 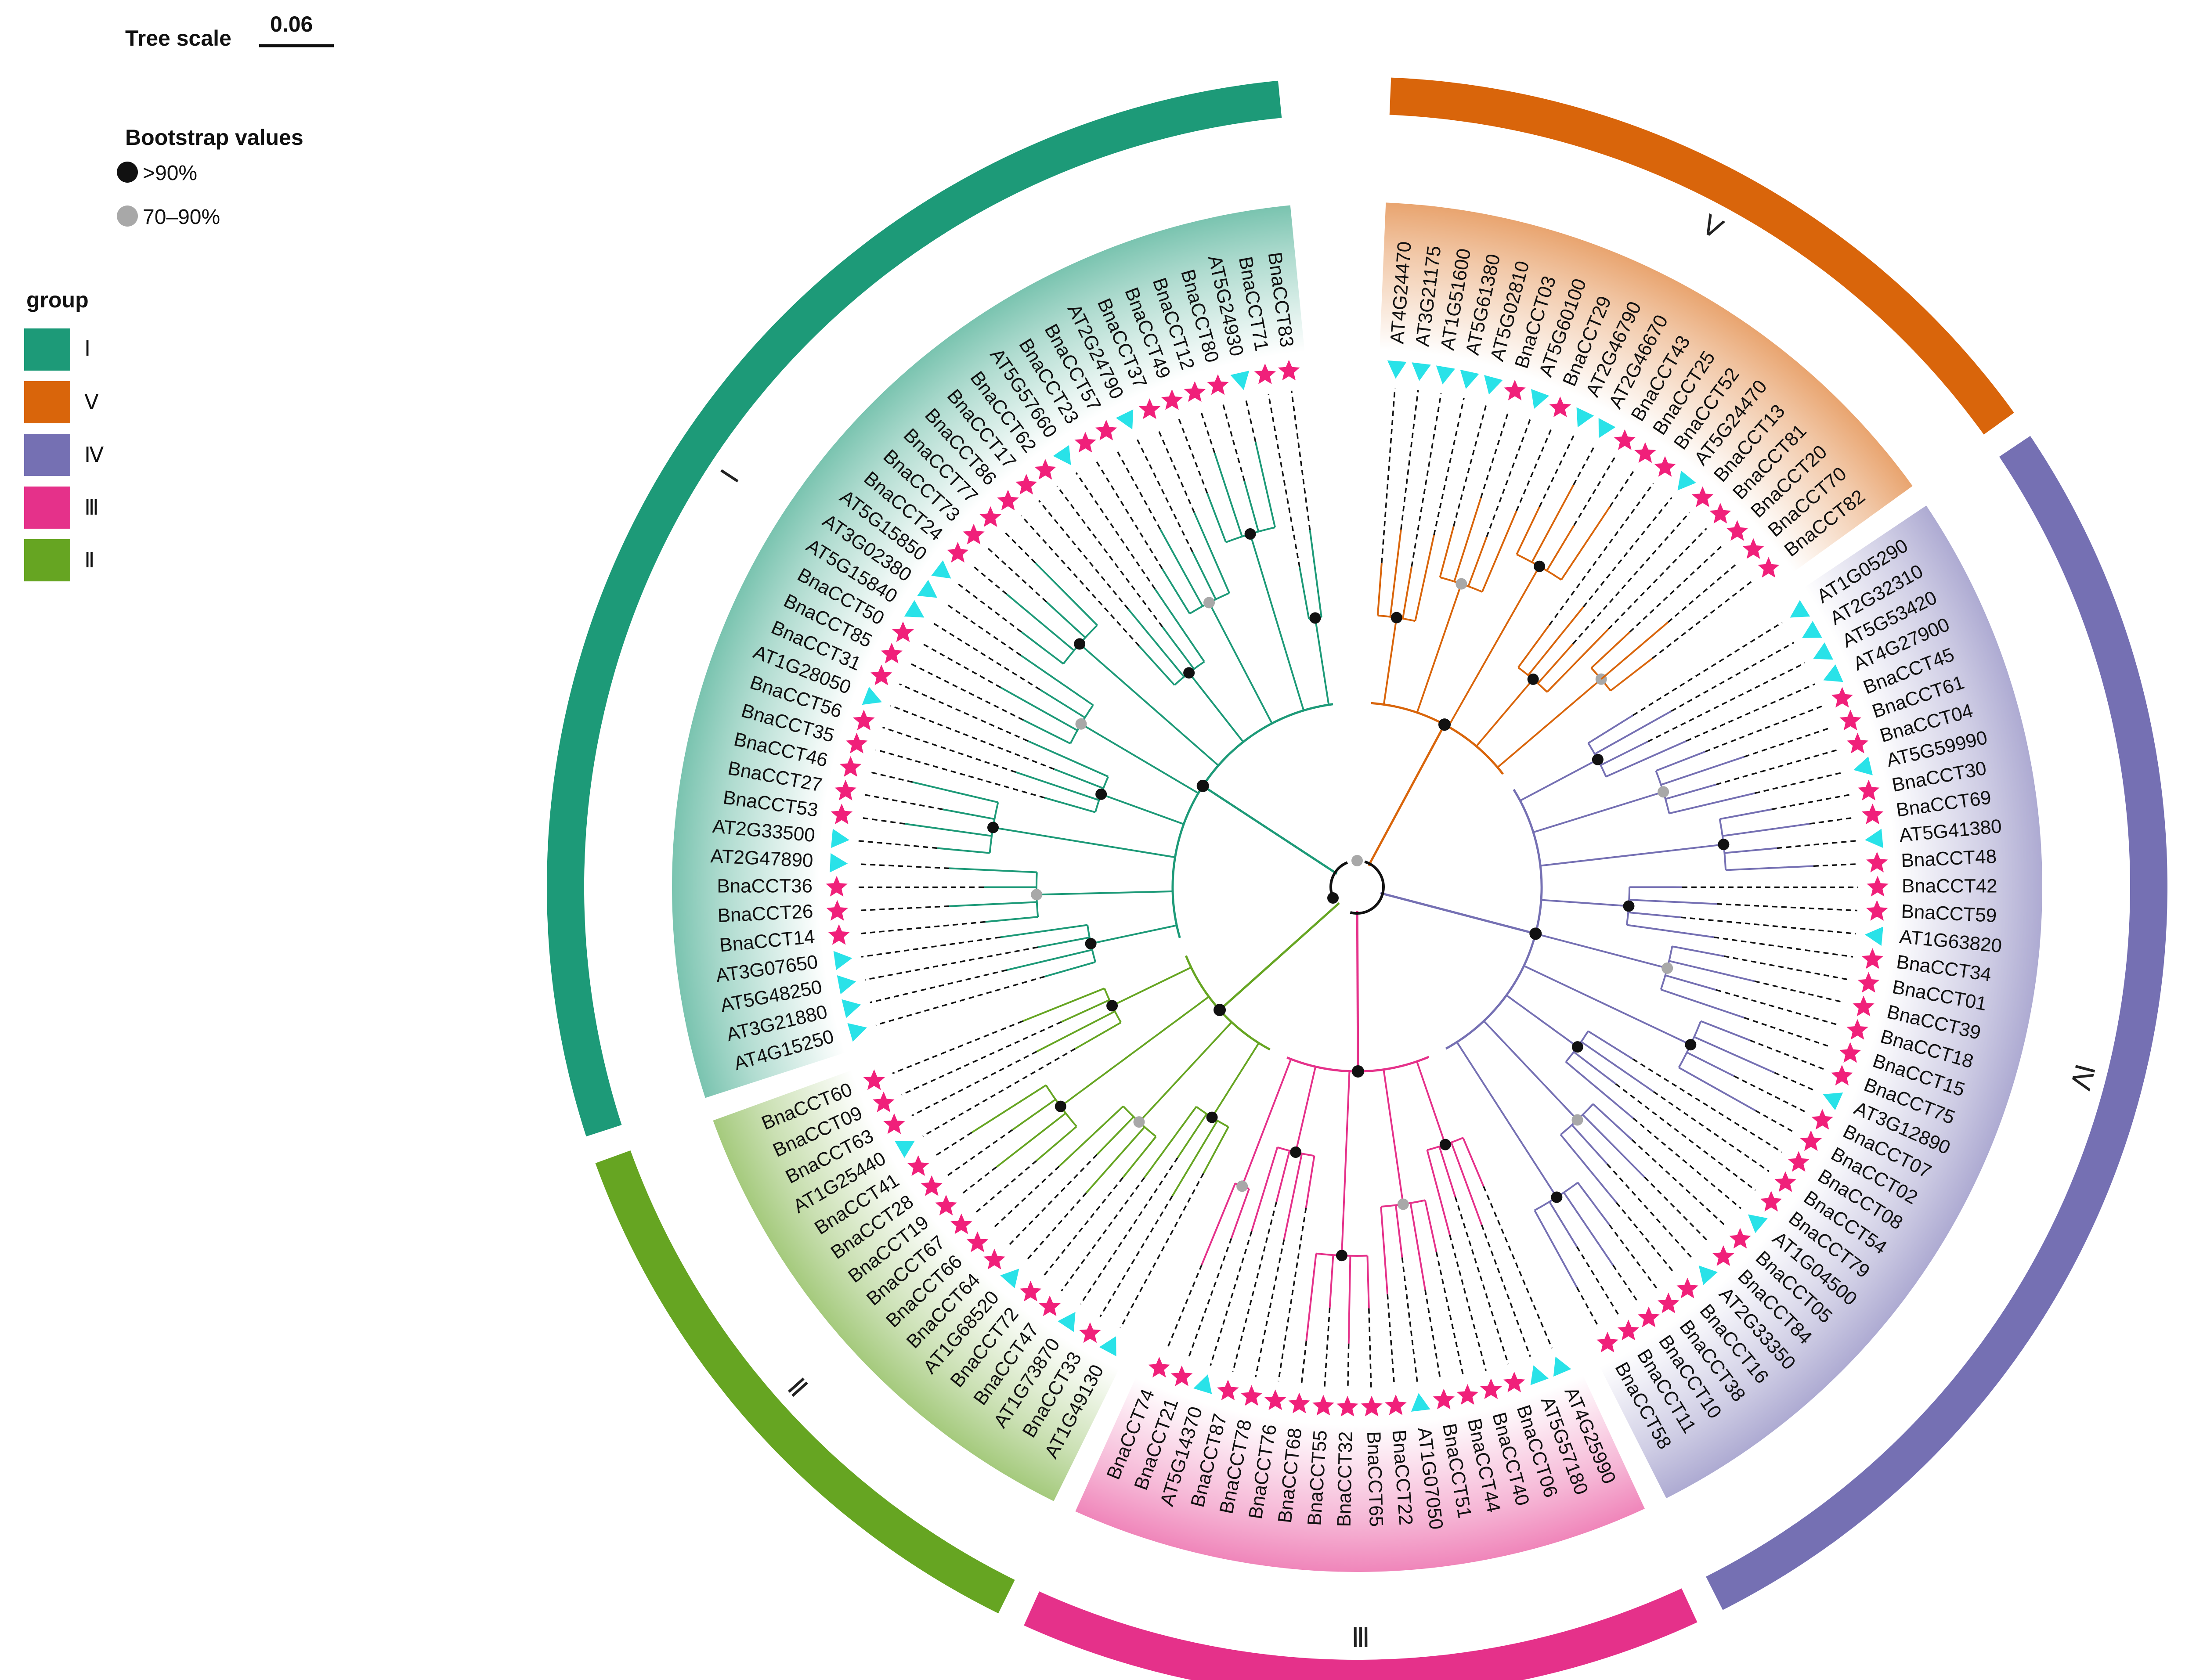 What do you see at coordinates (1360, 1473) in the screenshot?
I see `group-band-III` at bounding box center [1360, 1473].